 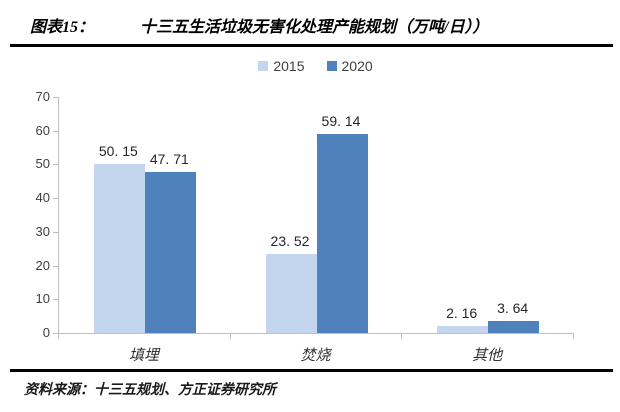 I want to click on x-axis-category-label: 焚烧, so click(x=315, y=356).